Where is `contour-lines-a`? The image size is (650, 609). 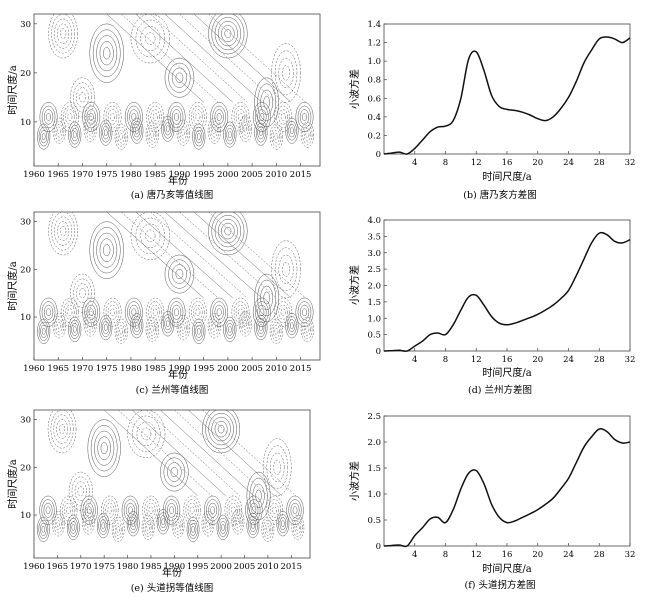 contour-lines-a is located at coordinates (175, 82).